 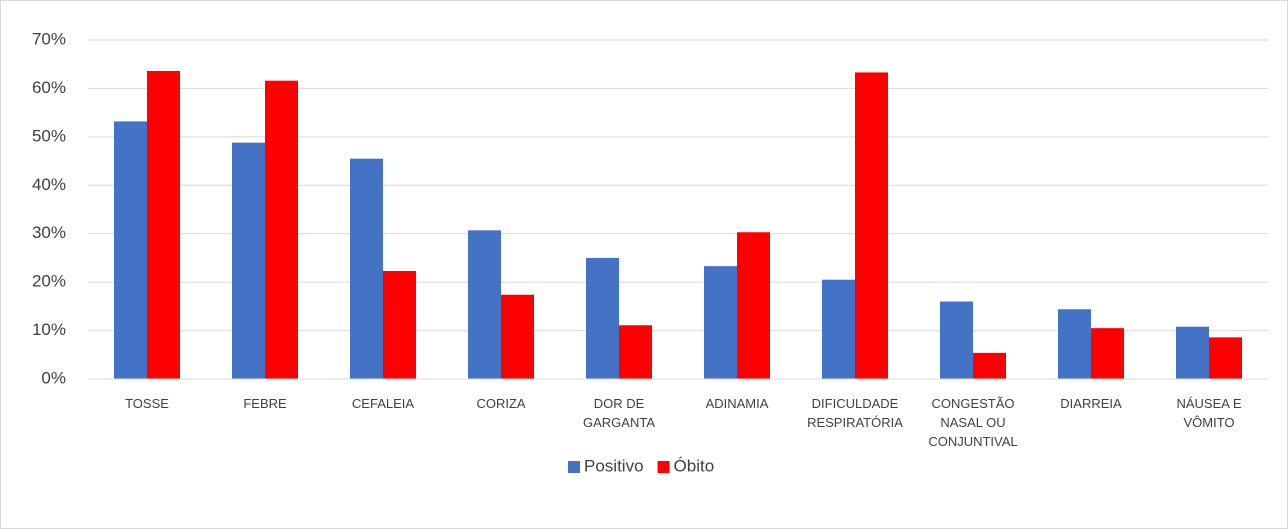 I want to click on y-tick-label: 10%, so click(x=49, y=329).